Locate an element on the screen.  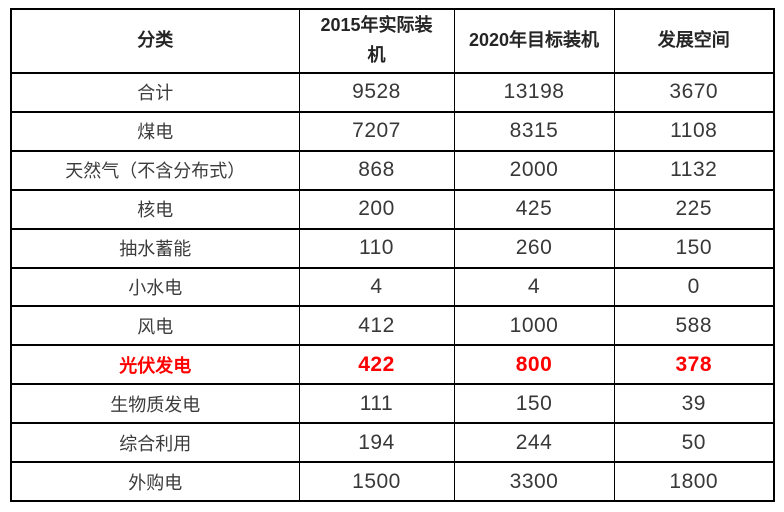
value-2020: 244 is located at coordinates (534, 443).